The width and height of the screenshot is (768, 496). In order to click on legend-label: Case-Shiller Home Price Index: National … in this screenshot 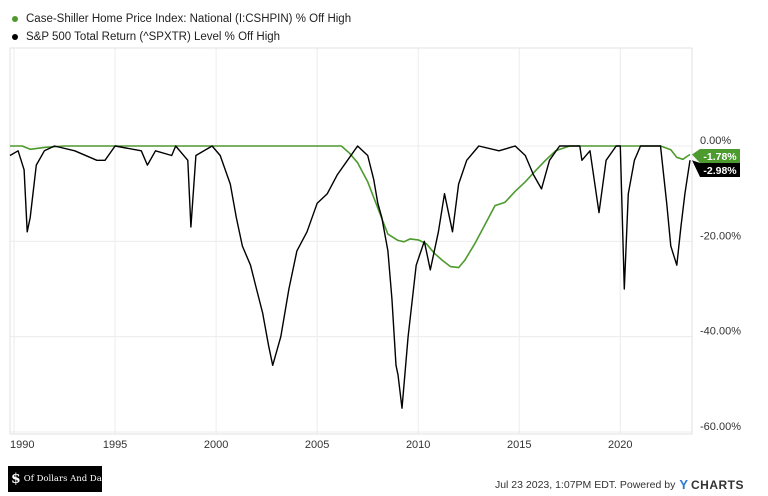, I will do `click(189, 19)`.